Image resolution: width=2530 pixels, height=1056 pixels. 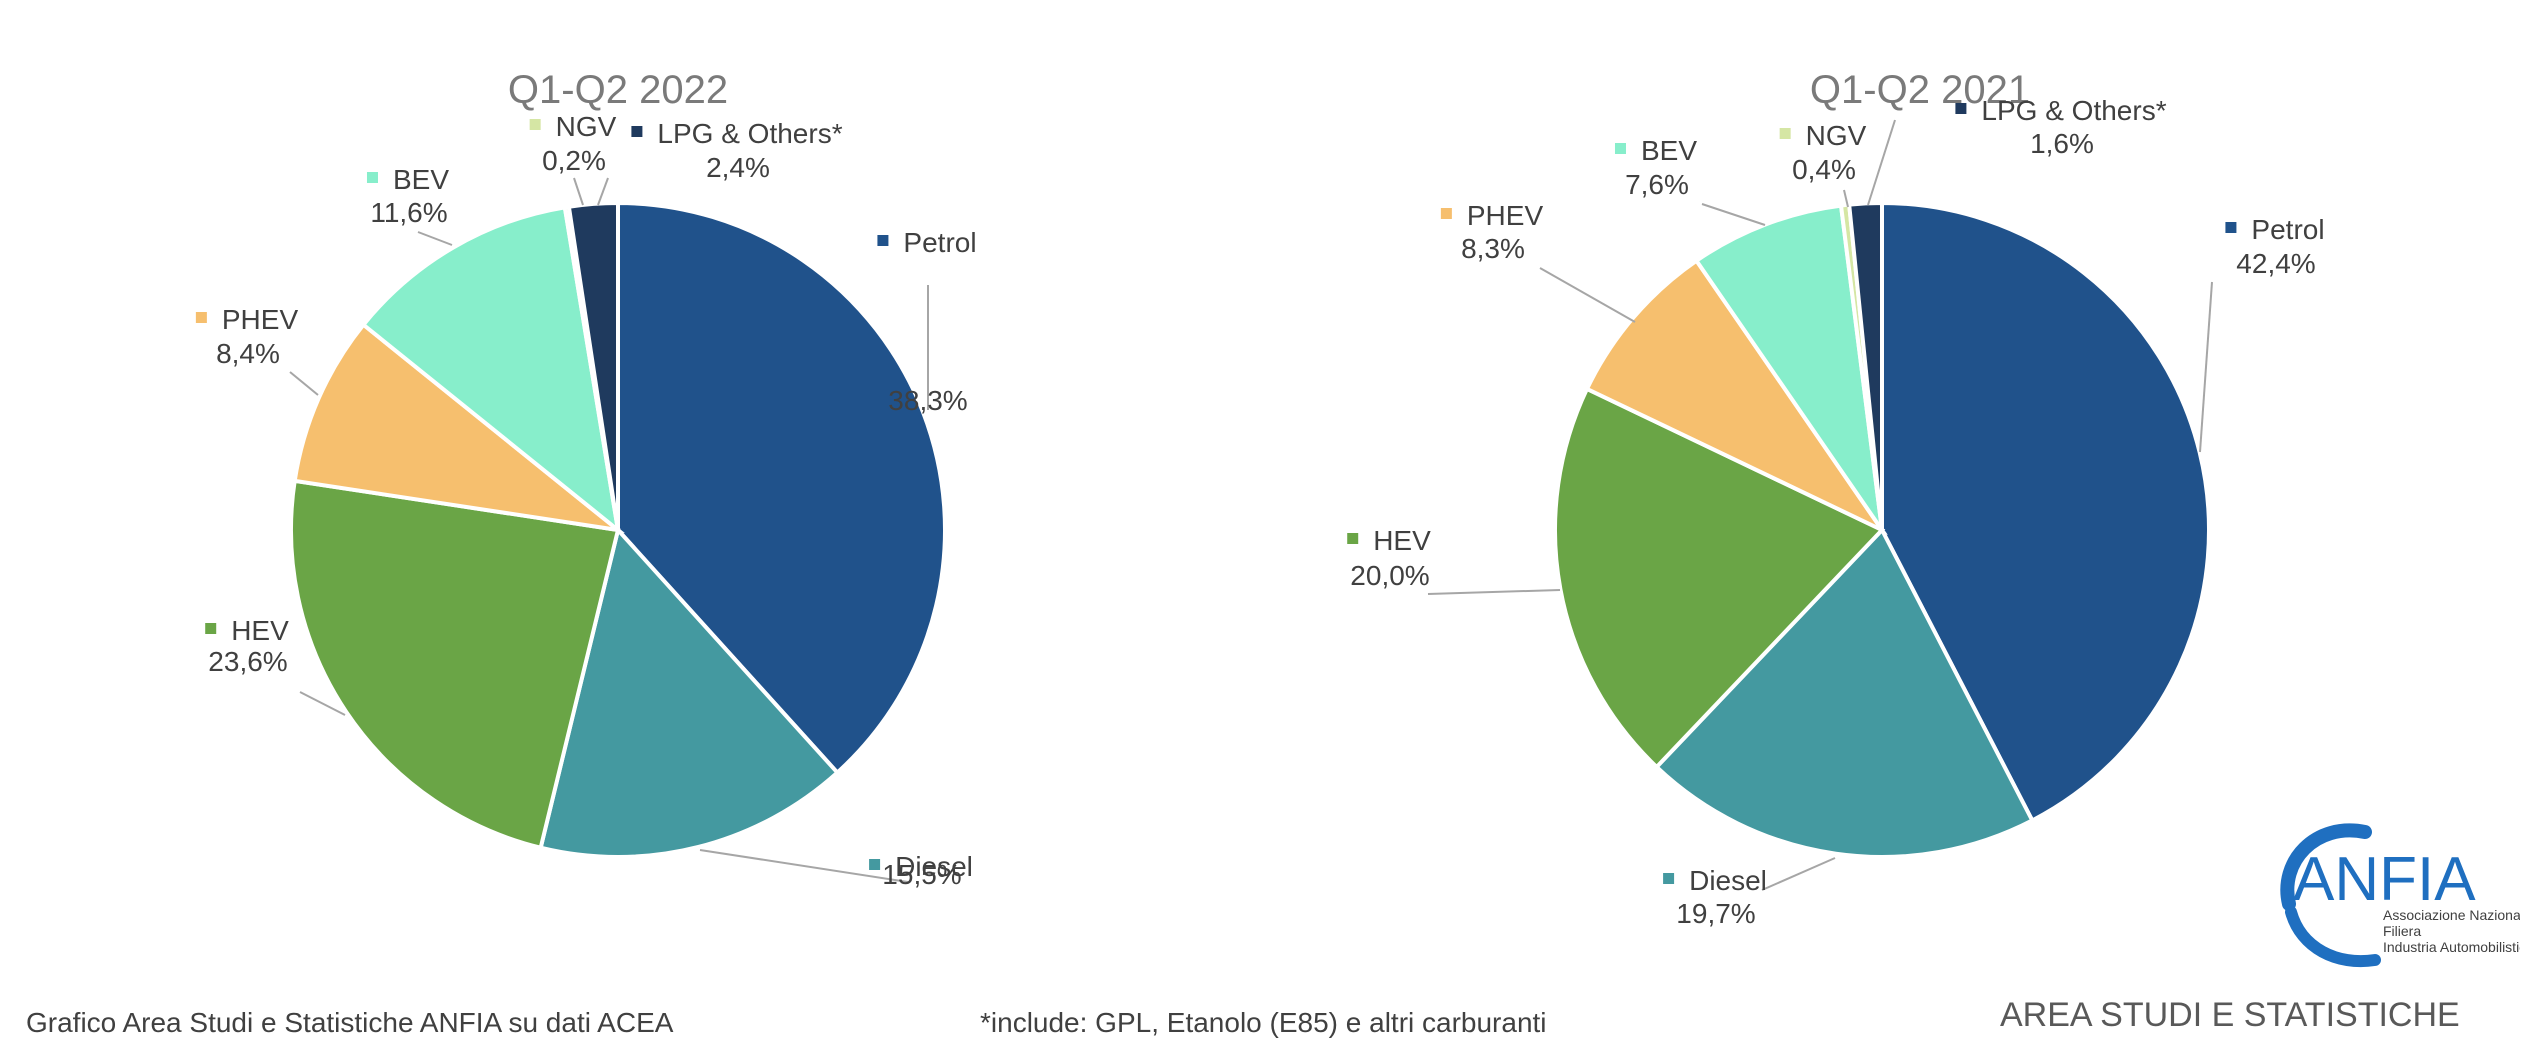 What do you see at coordinates (1715, 913) in the screenshot?
I see `data-label-value-diesel: 19,7%` at bounding box center [1715, 913].